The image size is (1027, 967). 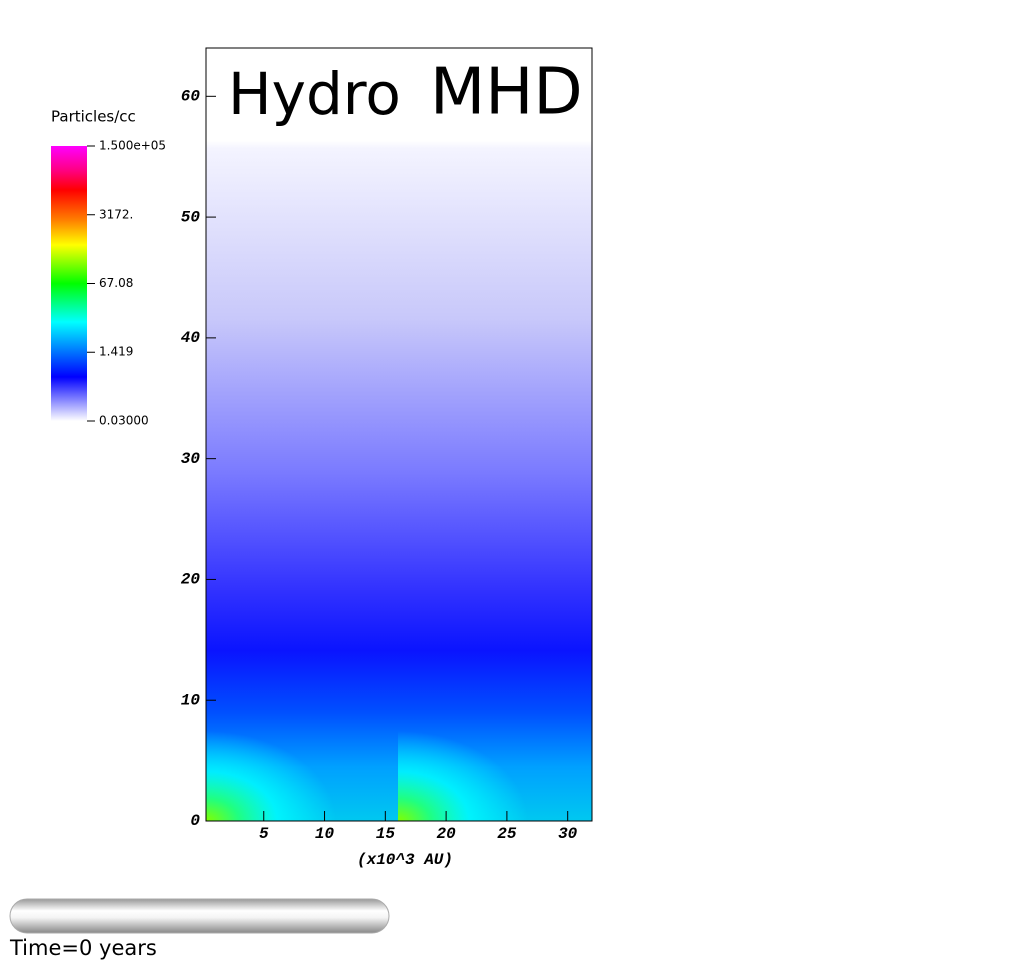 What do you see at coordinates (447, 834) in the screenshot?
I see `x-tick-label: 20` at bounding box center [447, 834].